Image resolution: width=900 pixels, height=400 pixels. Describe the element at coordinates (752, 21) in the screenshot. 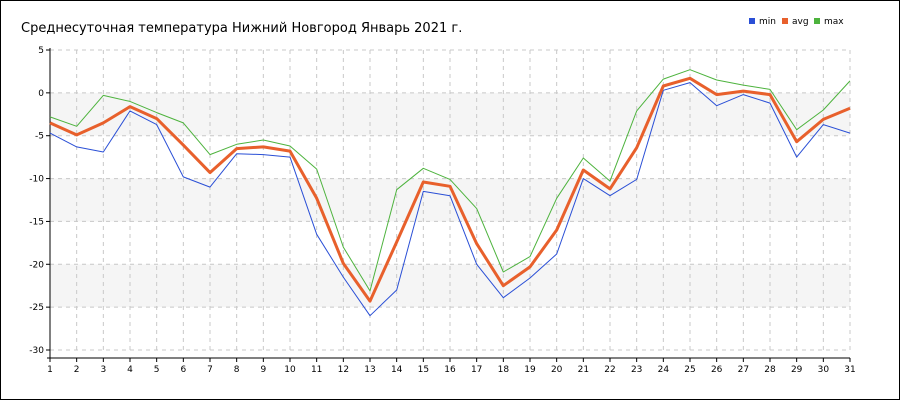

I see `legend-swatch-min` at that location.